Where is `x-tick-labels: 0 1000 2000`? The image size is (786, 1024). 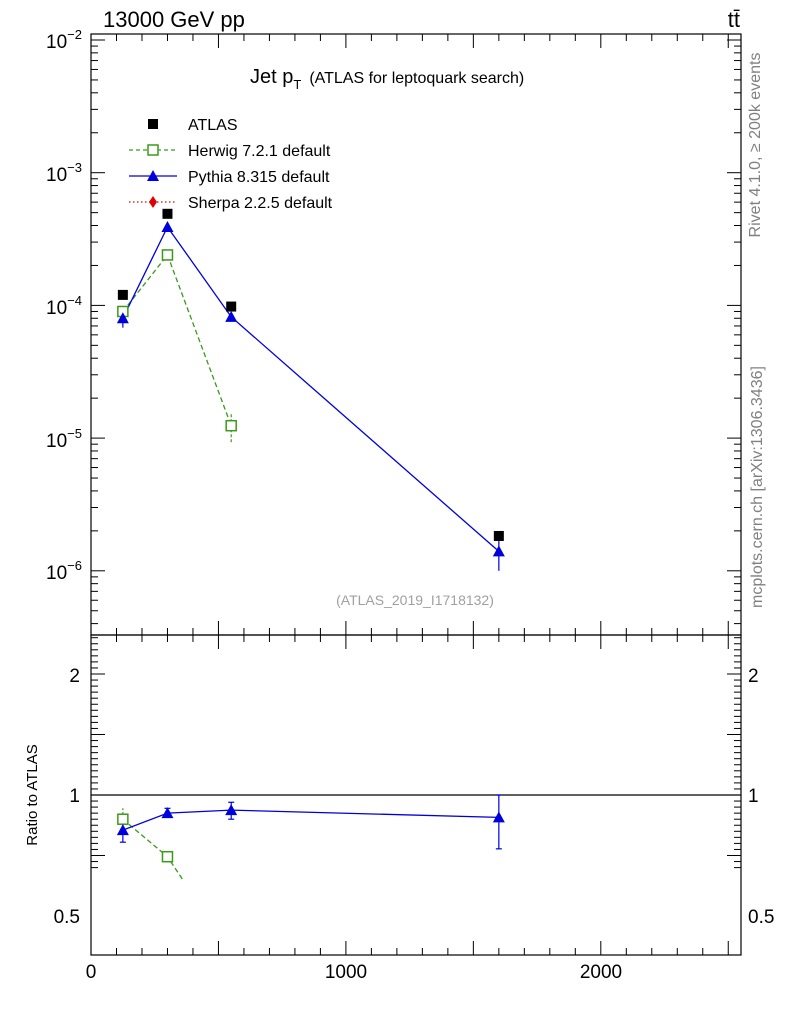 x-tick-labels: 0 1000 2000 is located at coordinates (354, 972).